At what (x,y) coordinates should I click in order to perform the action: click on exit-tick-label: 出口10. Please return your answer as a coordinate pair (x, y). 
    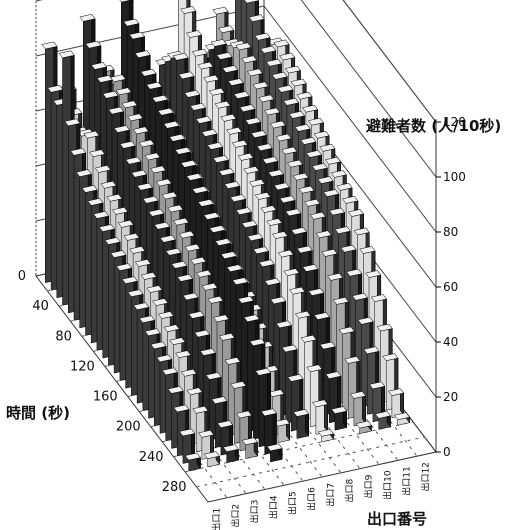
    Looking at the image, I should click on (388, 485).